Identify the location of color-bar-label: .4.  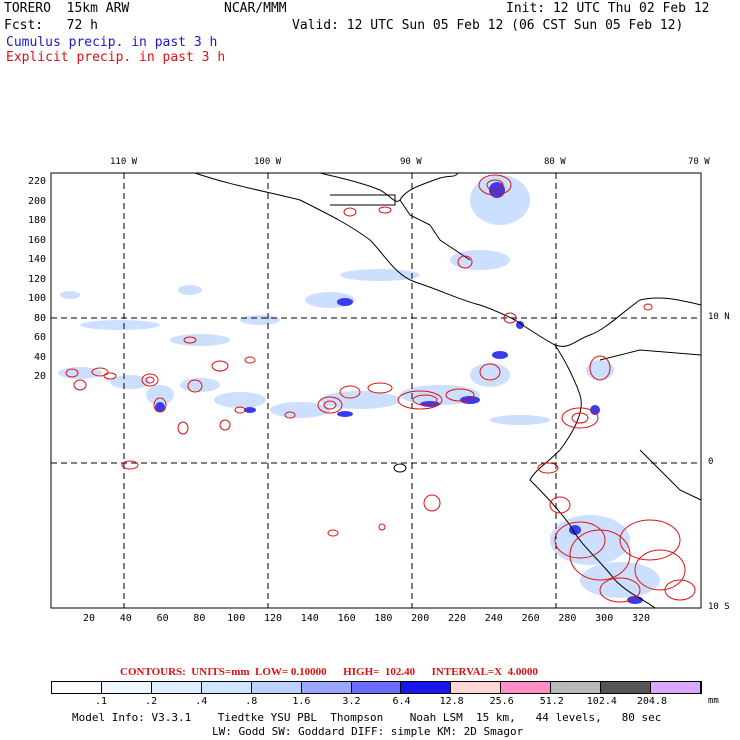
(201, 701).